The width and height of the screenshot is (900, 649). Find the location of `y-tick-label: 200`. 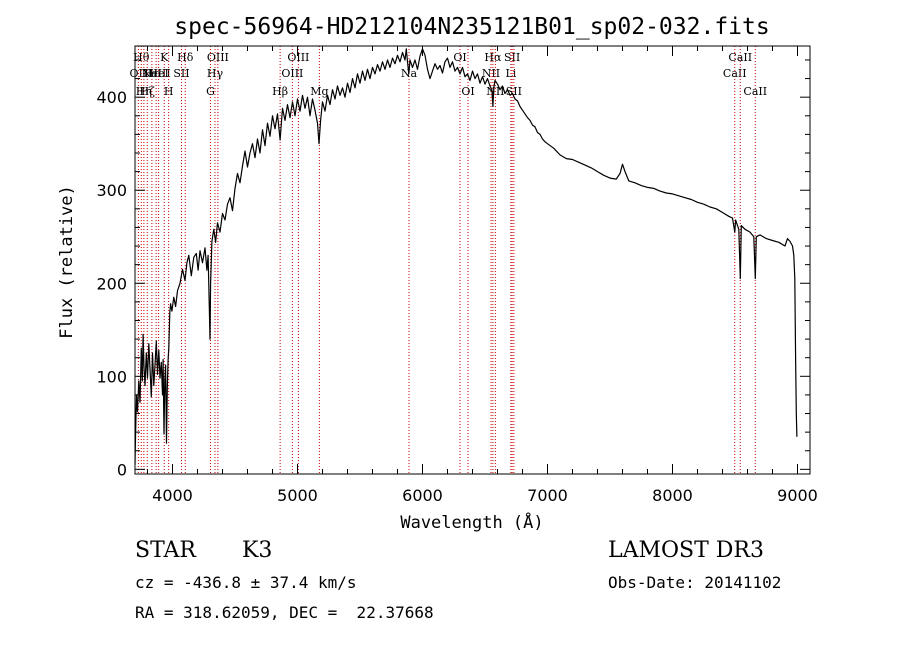

y-tick-label: 200 is located at coordinates (111, 283).